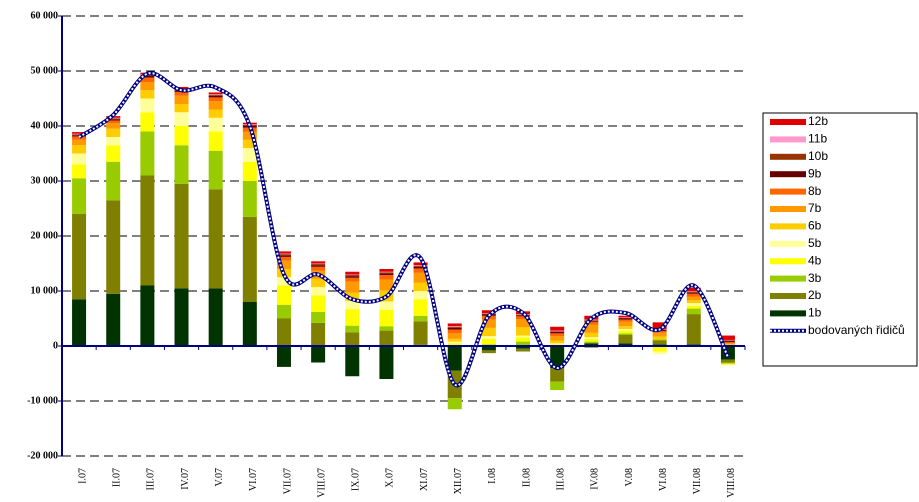 This screenshot has width=919, height=502. Describe the element at coordinates (815, 173) in the screenshot. I see `legend-label: 9b` at that location.